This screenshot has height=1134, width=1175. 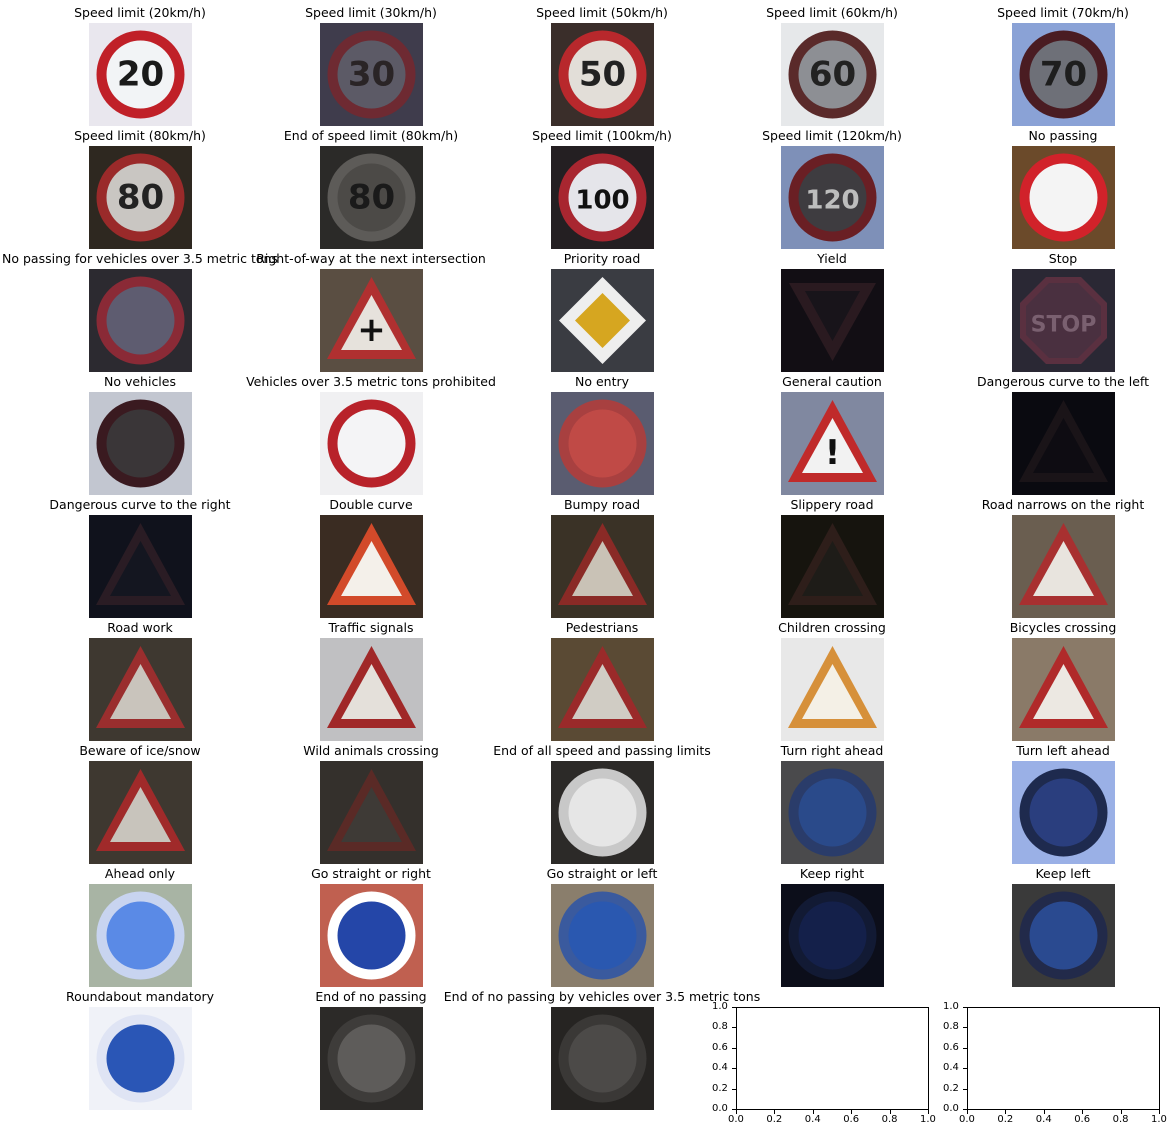 What do you see at coordinates (928, 1119) in the screenshot?
I see `x-tick-label: 1.0` at bounding box center [928, 1119].